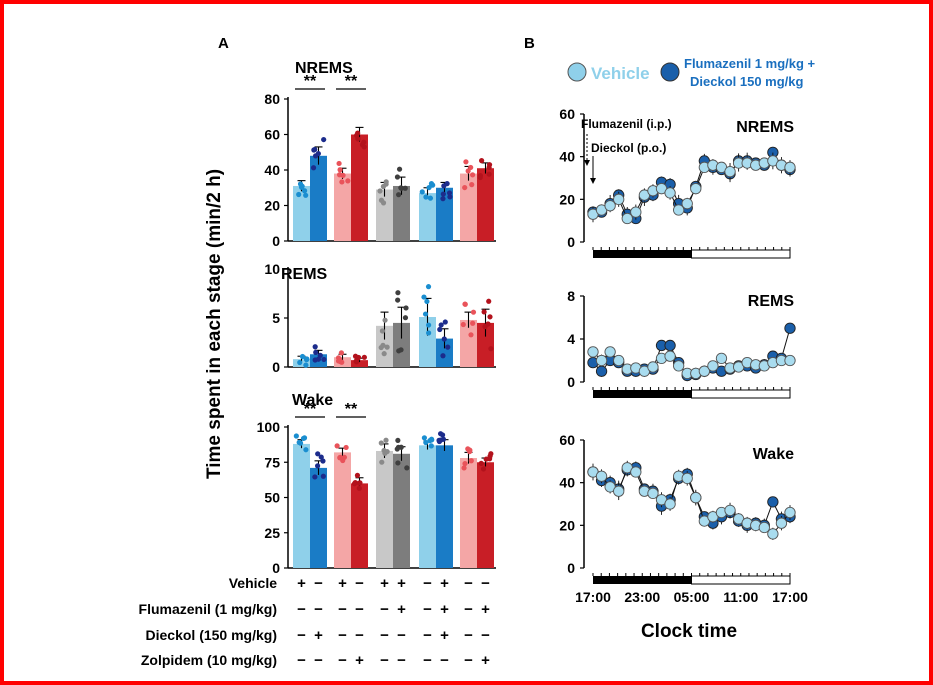 This screenshot has width=933, height=685. What do you see at coordinates (642, 394) in the screenshot?
I see `dark-period-bar` at bounding box center [642, 394].